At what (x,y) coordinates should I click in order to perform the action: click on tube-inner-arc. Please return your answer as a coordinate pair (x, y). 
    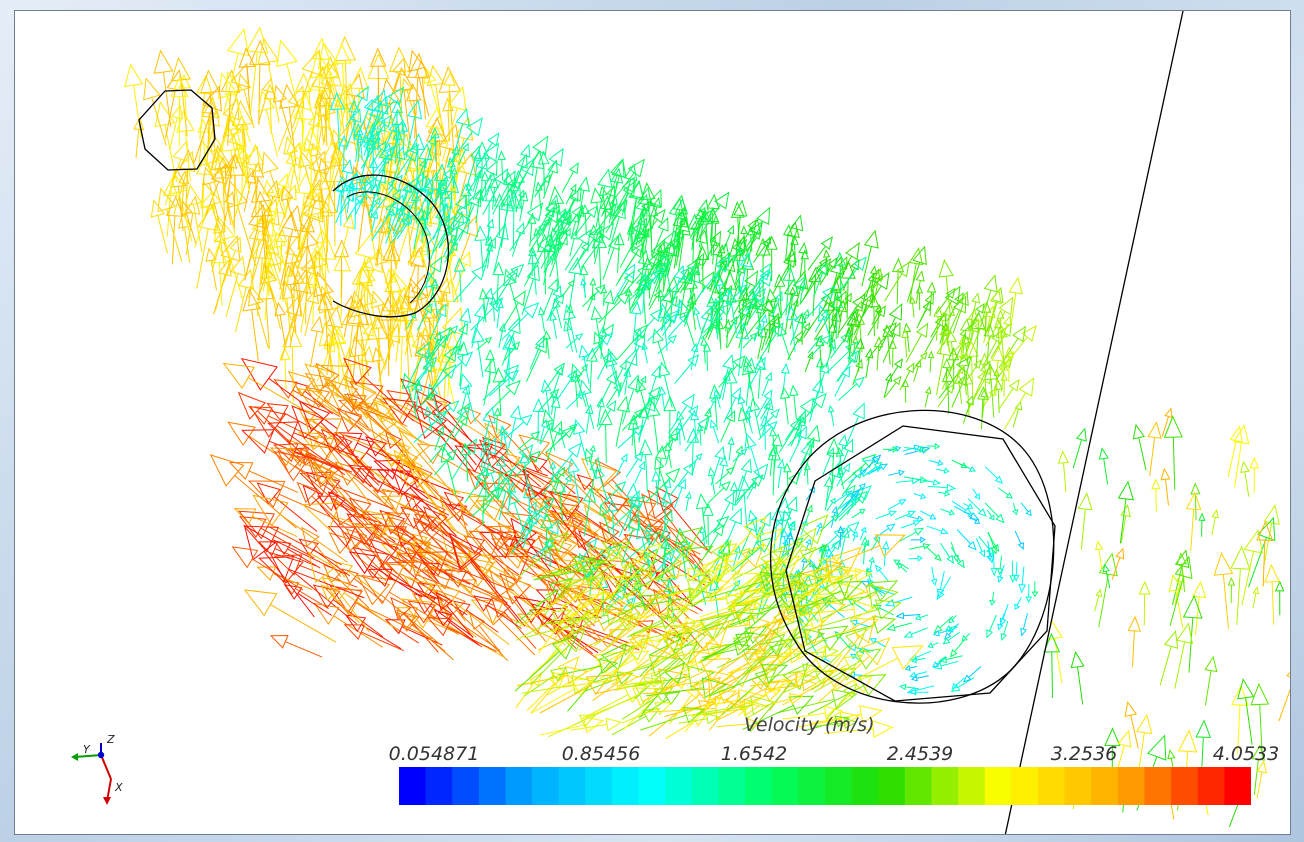
    Looking at the image, I should click on (388, 247).